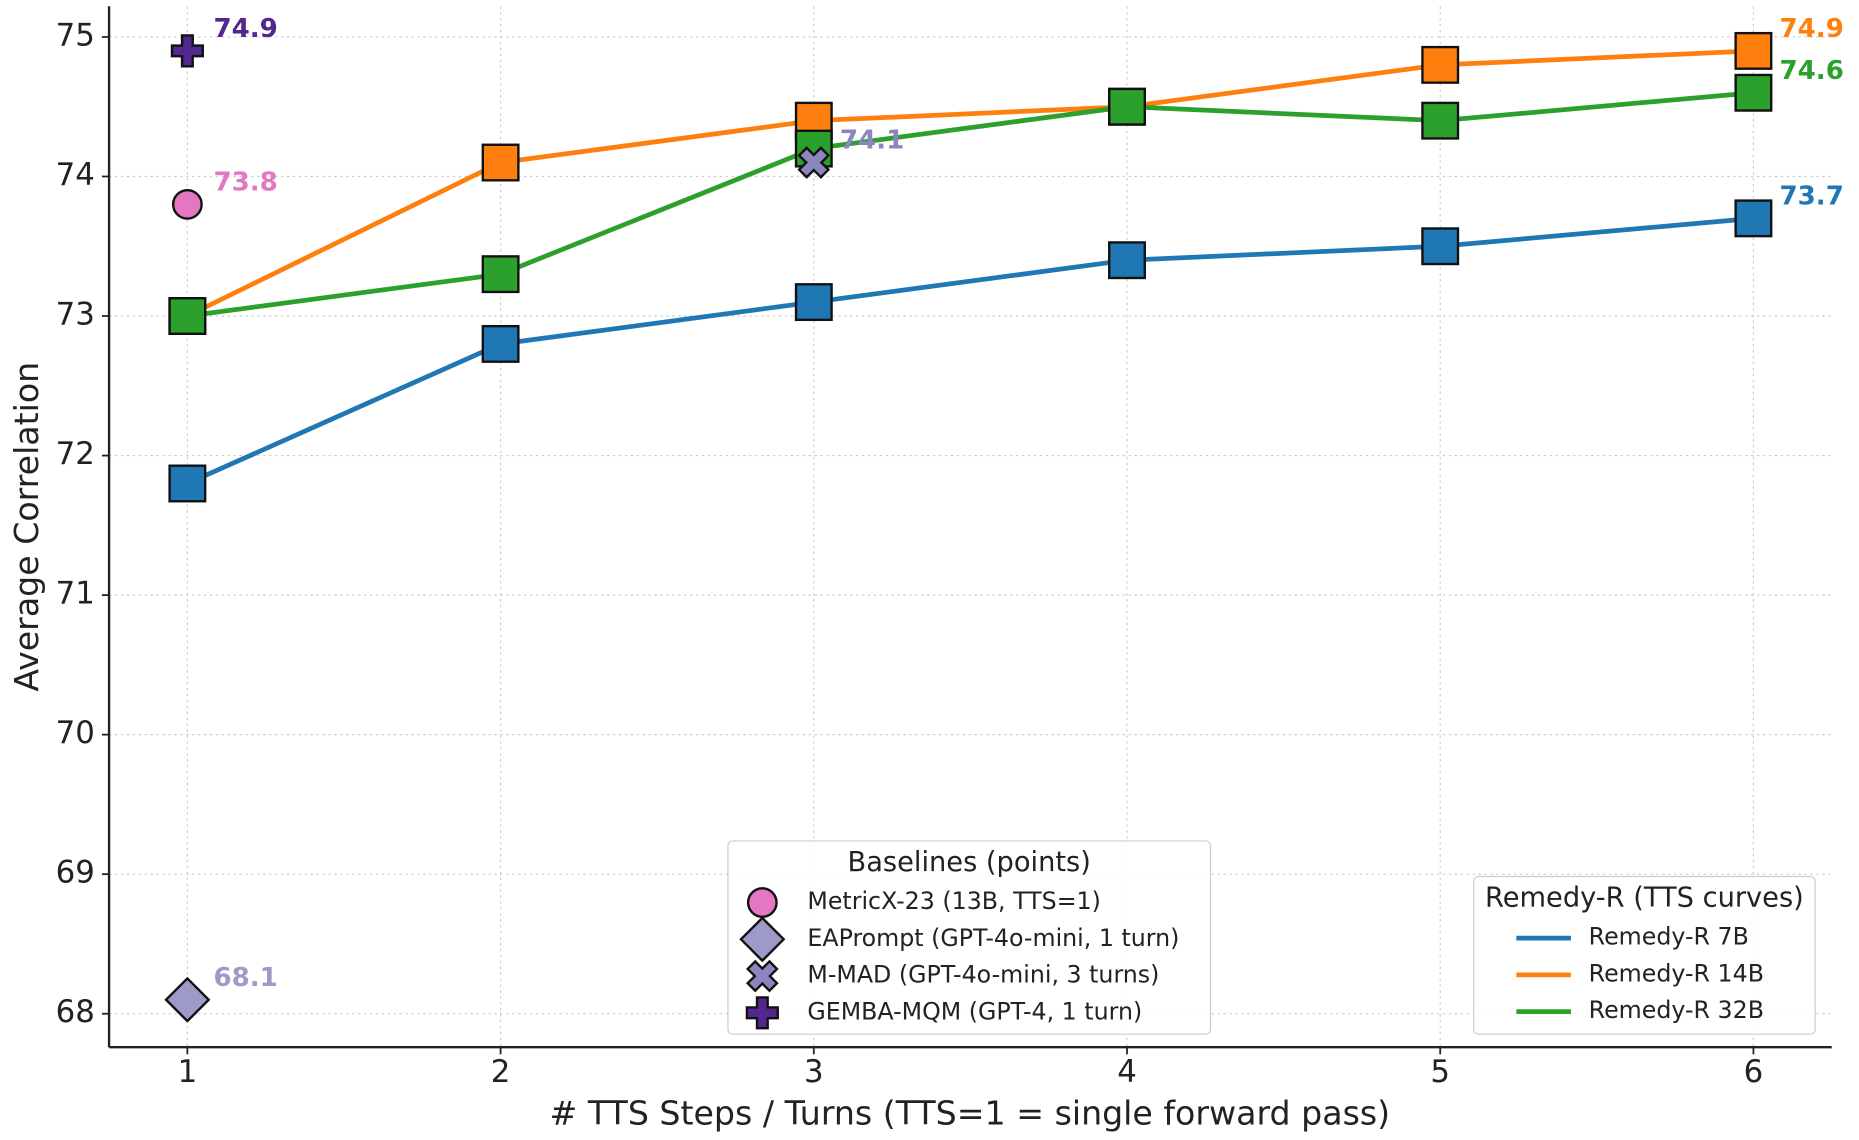 This screenshot has height=1140, width=1859. What do you see at coordinates (75, 175) in the screenshot?
I see `y-tick-label: 74` at bounding box center [75, 175].